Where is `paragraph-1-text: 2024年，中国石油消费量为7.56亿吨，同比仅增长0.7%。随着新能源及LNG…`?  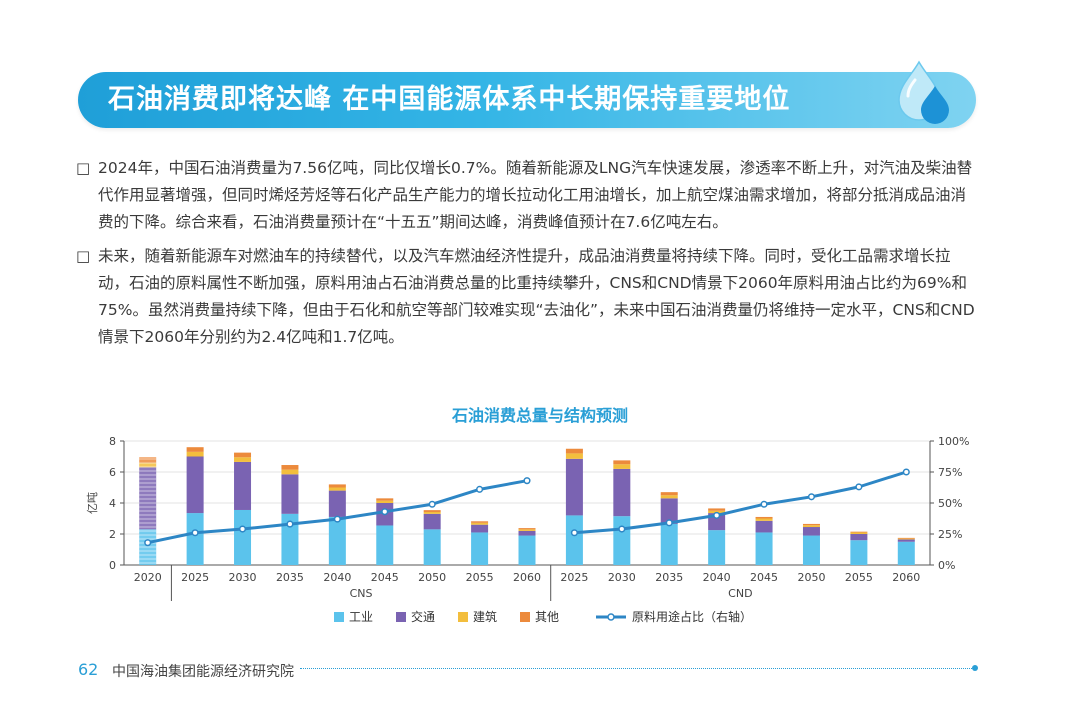
paragraph-1-text: 2024年，中国石油消费量为7.56亿吨，同比仅增长0.7%。随着新能源及LNG… is located at coordinates (535, 195).